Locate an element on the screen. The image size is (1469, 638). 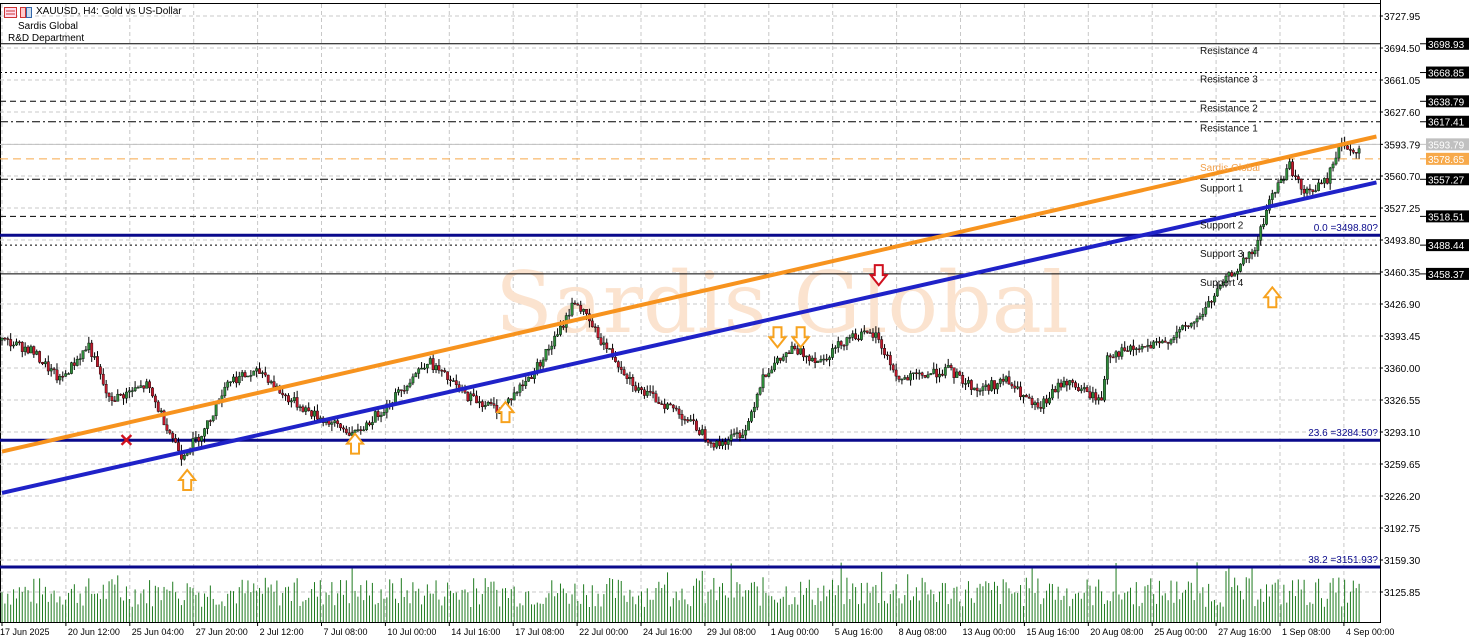
price-tick-label: 3727.95 is located at coordinates (1402, 17).